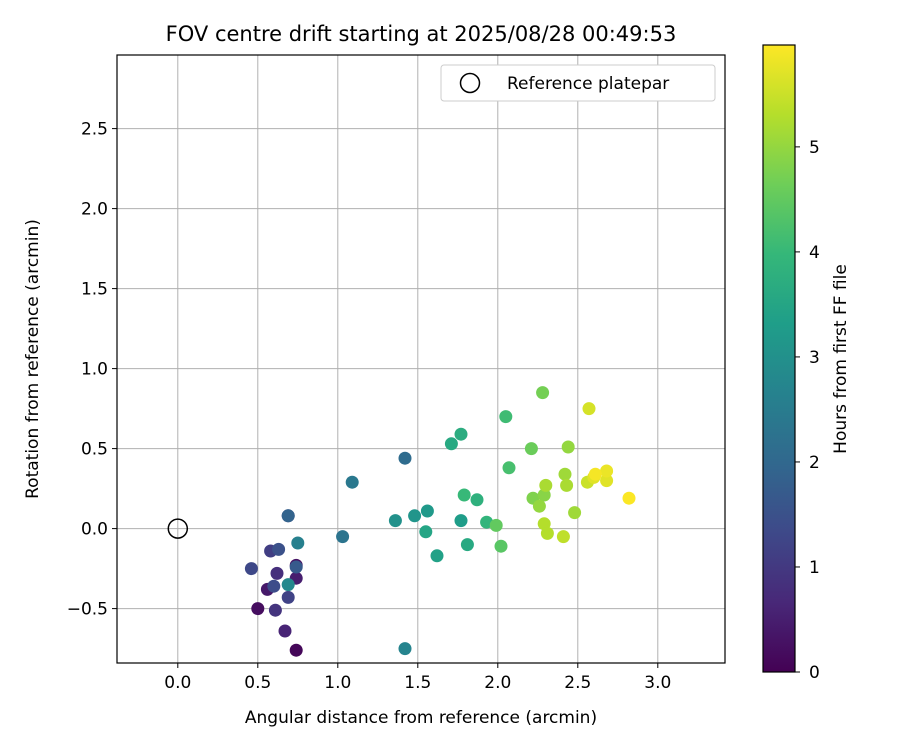  I want to click on y-tick-label: 1.0, so click(94, 370).